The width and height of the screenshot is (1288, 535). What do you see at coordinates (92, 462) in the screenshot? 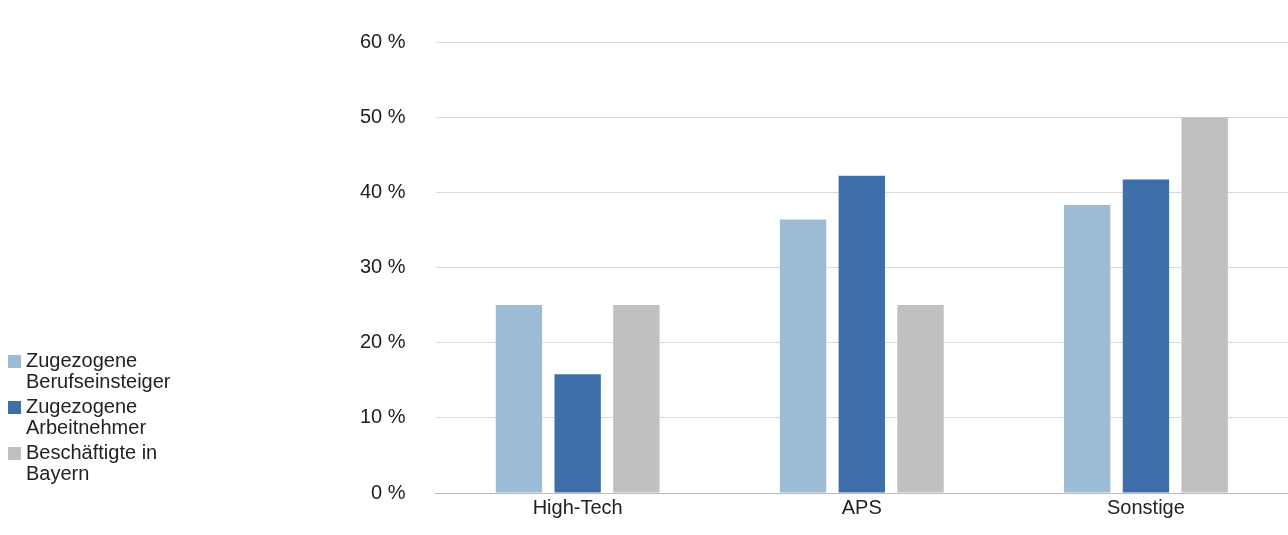
I see `legend-label: Beschäftigte in Bayern` at bounding box center [92, 462].